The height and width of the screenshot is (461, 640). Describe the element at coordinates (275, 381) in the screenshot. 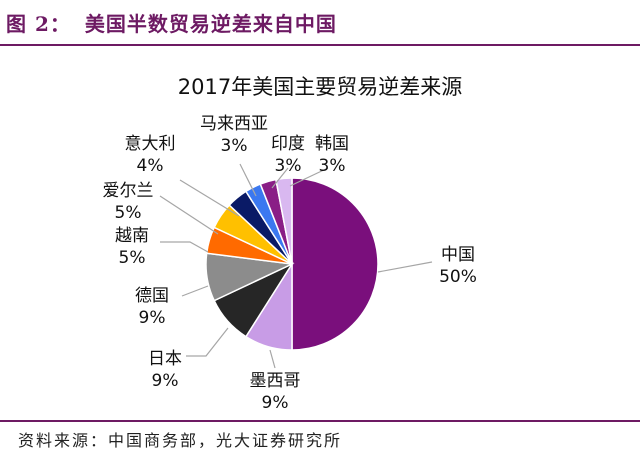

I see `slice-label-2: 墨西哥` at that location.